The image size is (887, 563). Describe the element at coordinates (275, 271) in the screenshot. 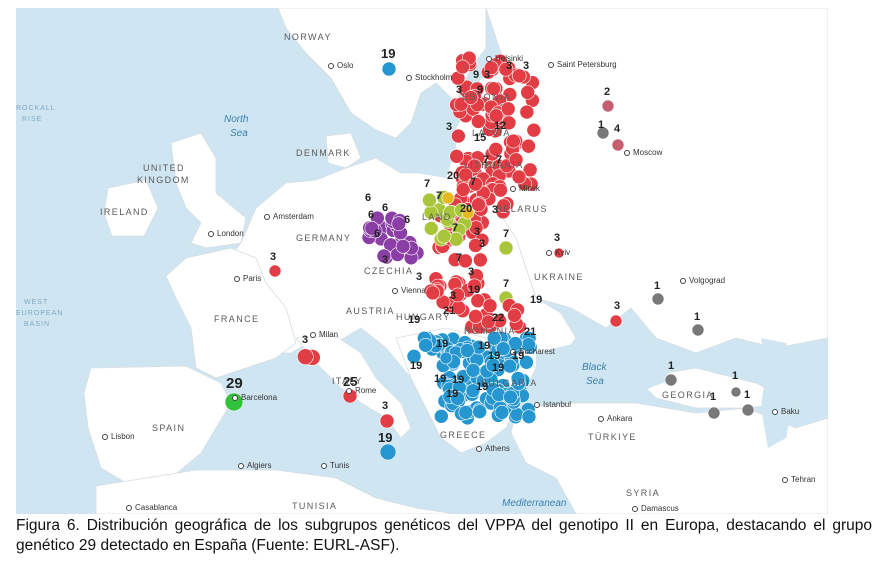

I see `marker-group-3-paris` at that location.